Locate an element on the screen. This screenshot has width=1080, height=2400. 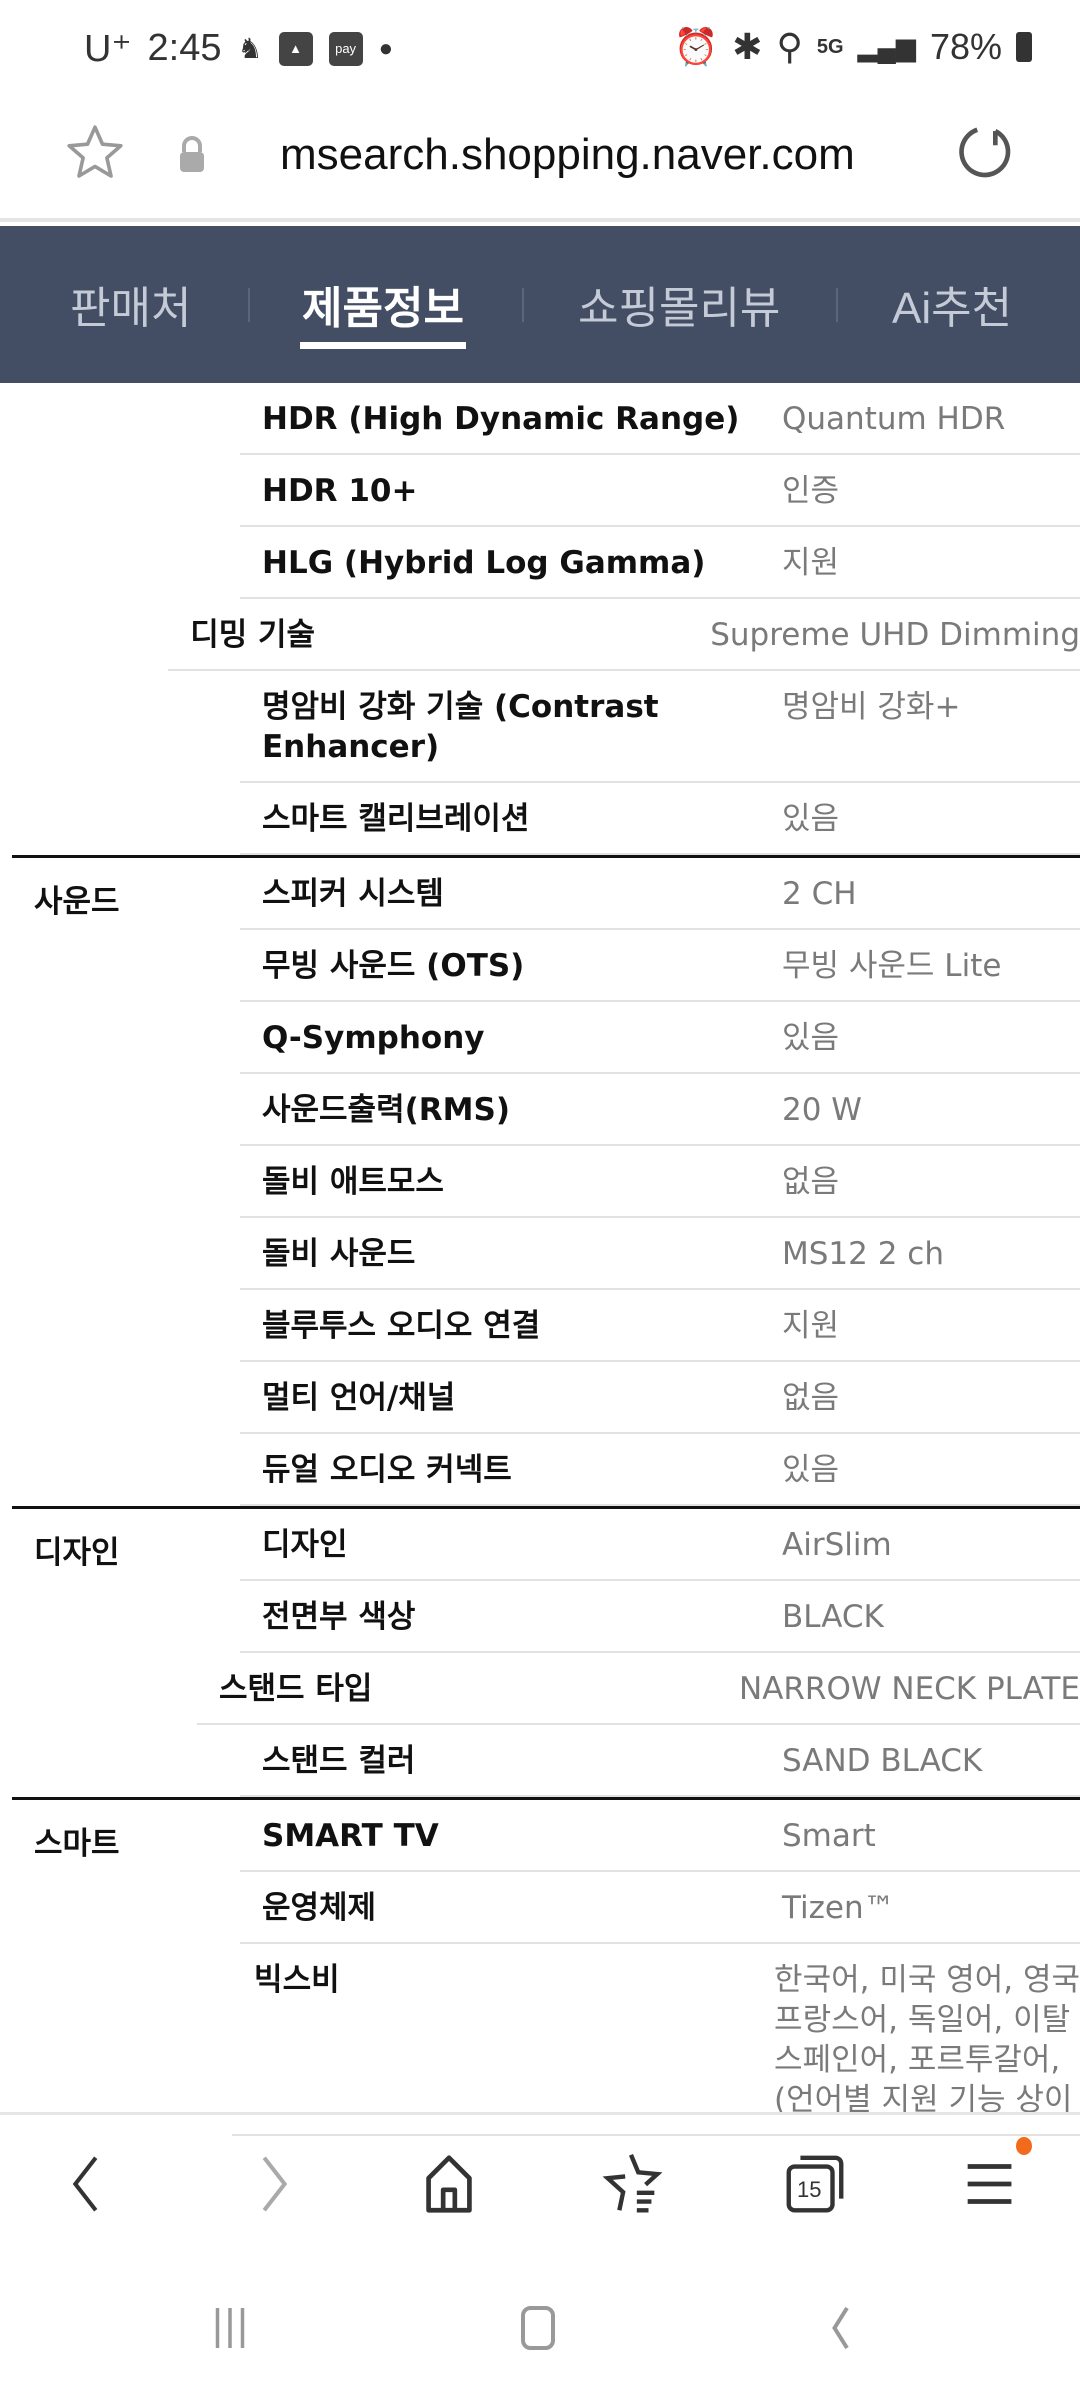
spec-label: 스탠드 컬러 is located at coordinates (339, 1761).